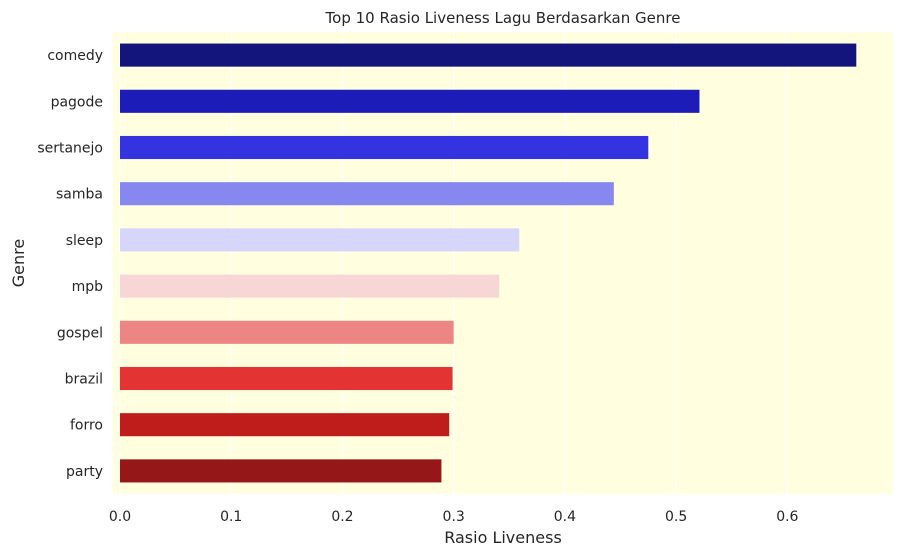 The width and height of the screenshot is (903, 556). I want to click on y-axis-label: Genre, so click(18, 263).